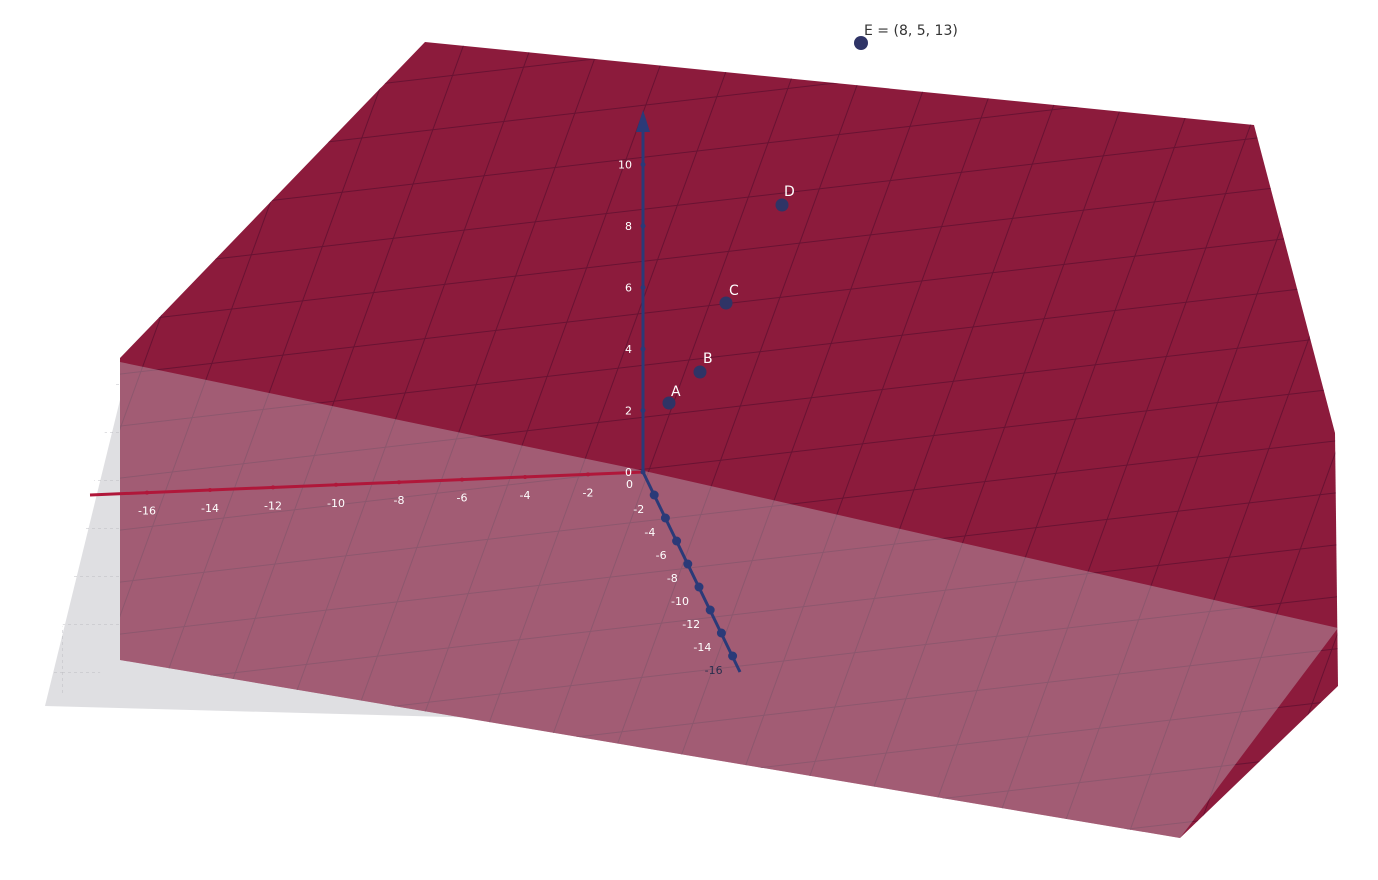 The width and height of the screenshot is (1378, 880). I want to click on ground-plane-grid, so click(82, 534).